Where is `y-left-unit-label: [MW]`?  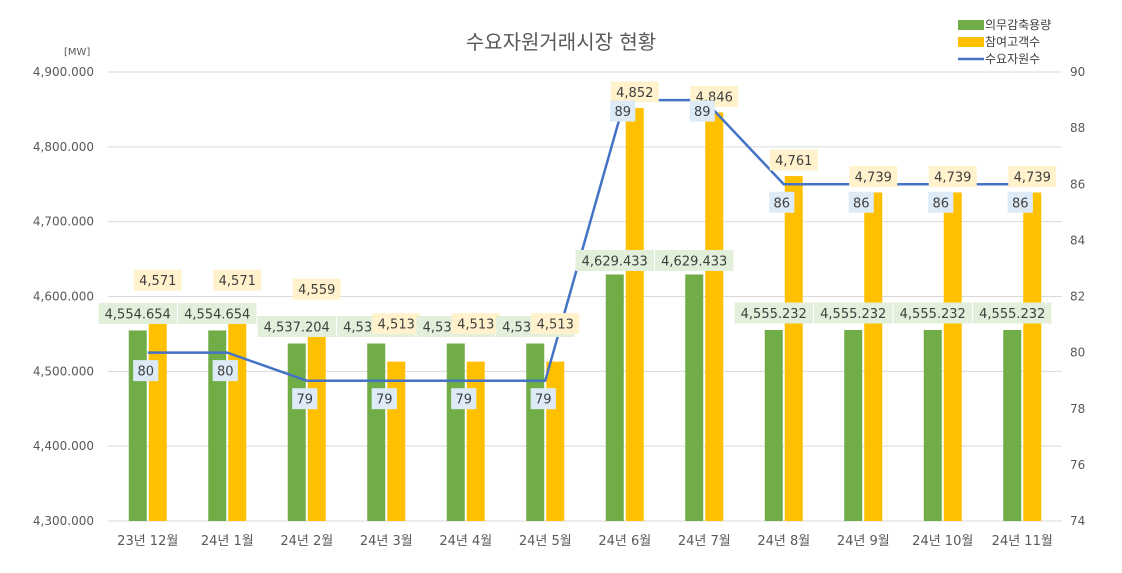 y-left-unit-label: [MW] is located at coordinates (77, 52).